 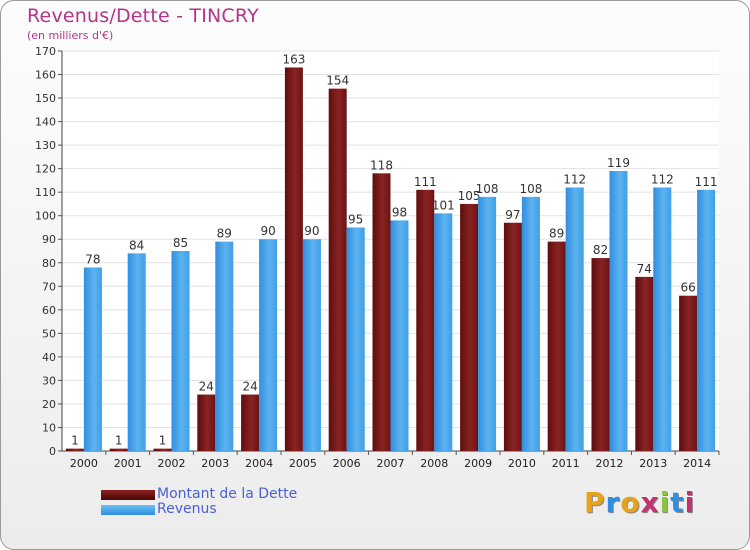 What do you see at coordinates (187, 509) in the screenshot?
I see `legend-label-revenus: Revenus` at bounding box center [187, 509].